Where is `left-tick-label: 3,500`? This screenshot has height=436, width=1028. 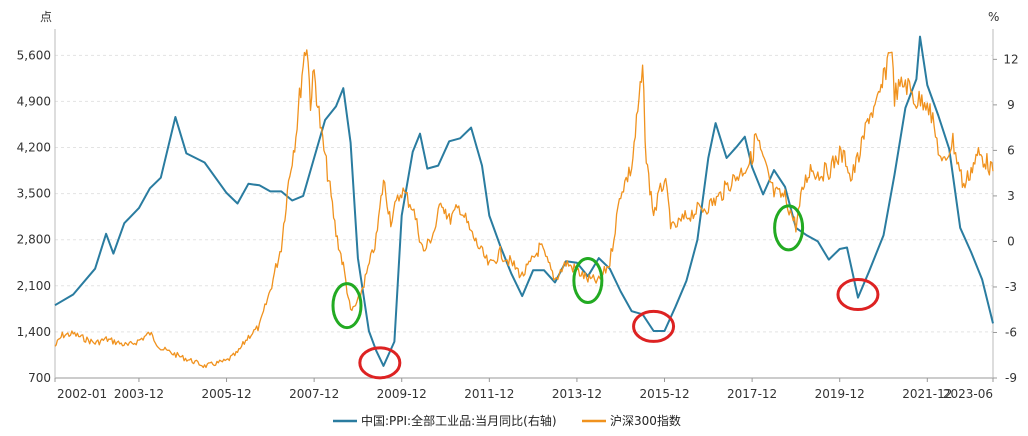
left-tick-label: 3,500 is located at coordinates (34, 194).